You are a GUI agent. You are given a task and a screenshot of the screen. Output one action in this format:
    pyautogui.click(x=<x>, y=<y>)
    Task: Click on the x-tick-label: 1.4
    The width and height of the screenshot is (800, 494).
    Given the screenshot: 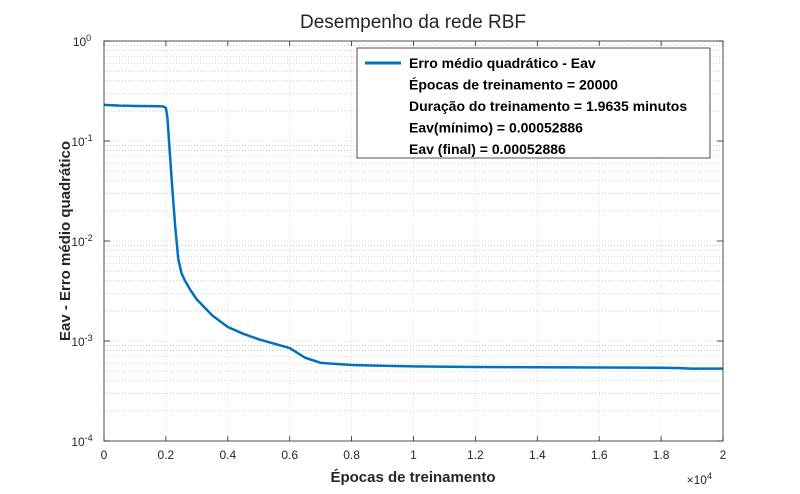 What is the action you would take?
    pyautogui.click(x=537, y=455)
    